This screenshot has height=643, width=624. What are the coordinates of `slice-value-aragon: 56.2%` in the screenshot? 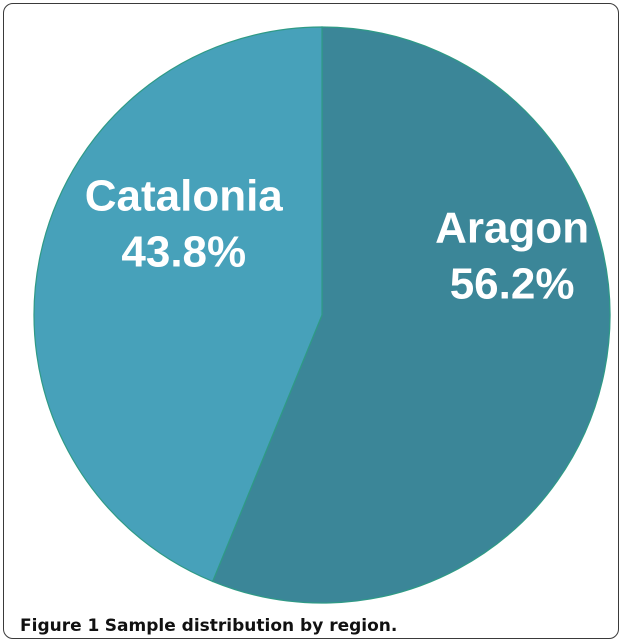 It's located at (512, 283).